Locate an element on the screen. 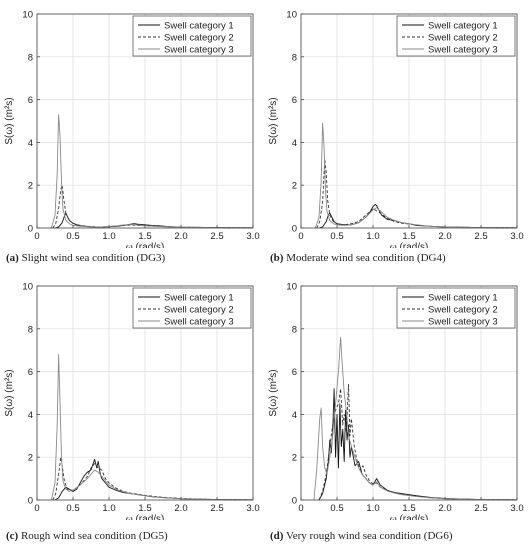  caption-tag: (a) is located at coordinates (12, 258).